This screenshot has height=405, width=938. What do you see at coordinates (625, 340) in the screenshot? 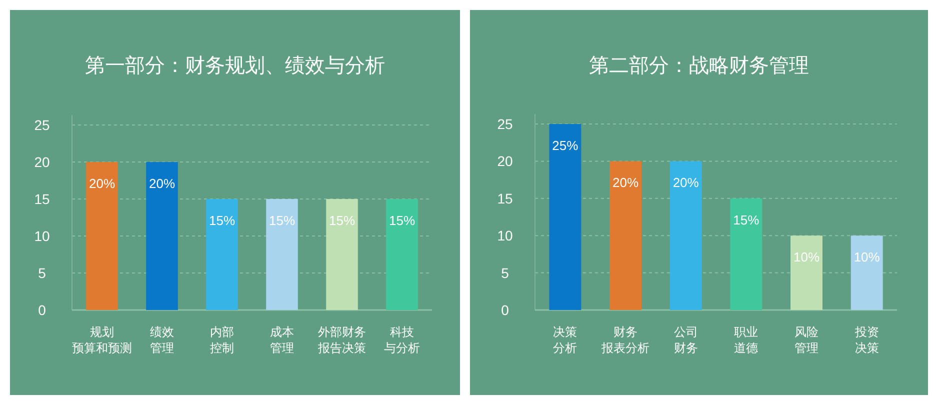
I see `x-tick-label: 财务报表分析` at bounding box center [625, 340].